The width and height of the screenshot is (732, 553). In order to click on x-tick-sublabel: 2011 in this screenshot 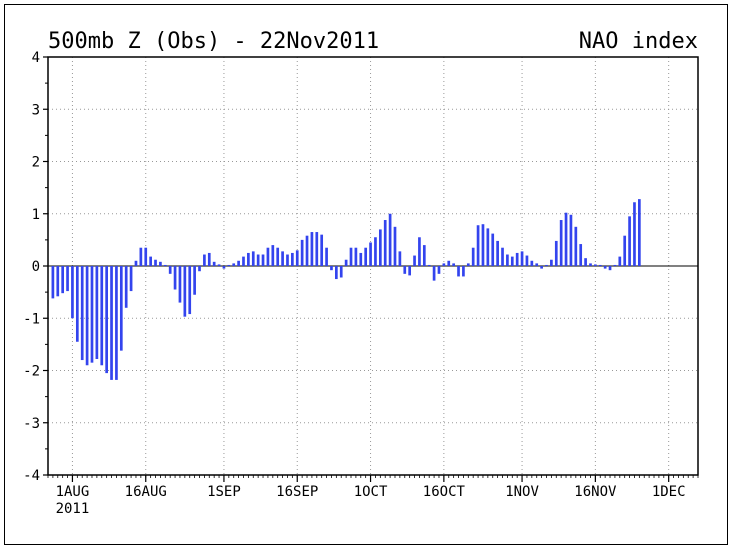, I will do `click(73, 509)`.